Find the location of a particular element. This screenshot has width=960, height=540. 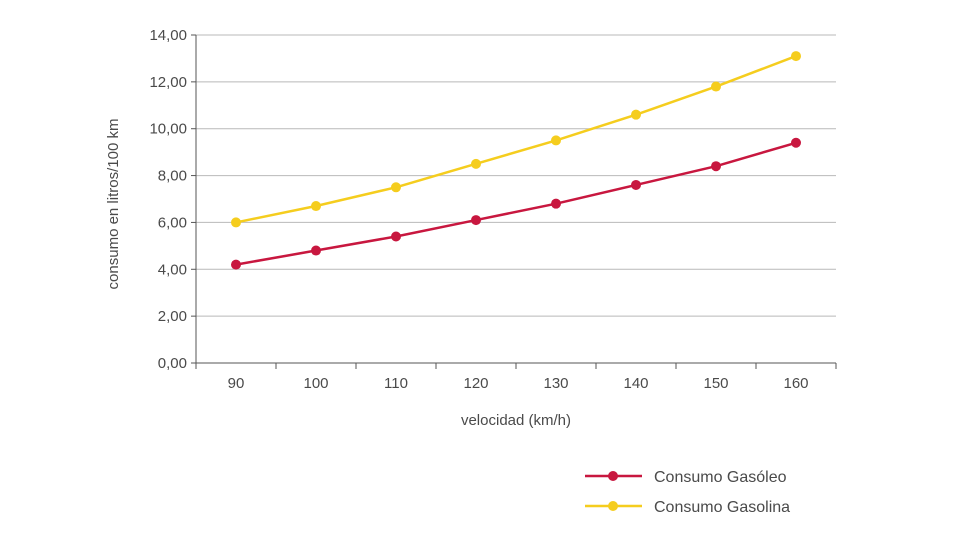

legend-item: Consumo Gasolina is located at coordinates (687, 507).